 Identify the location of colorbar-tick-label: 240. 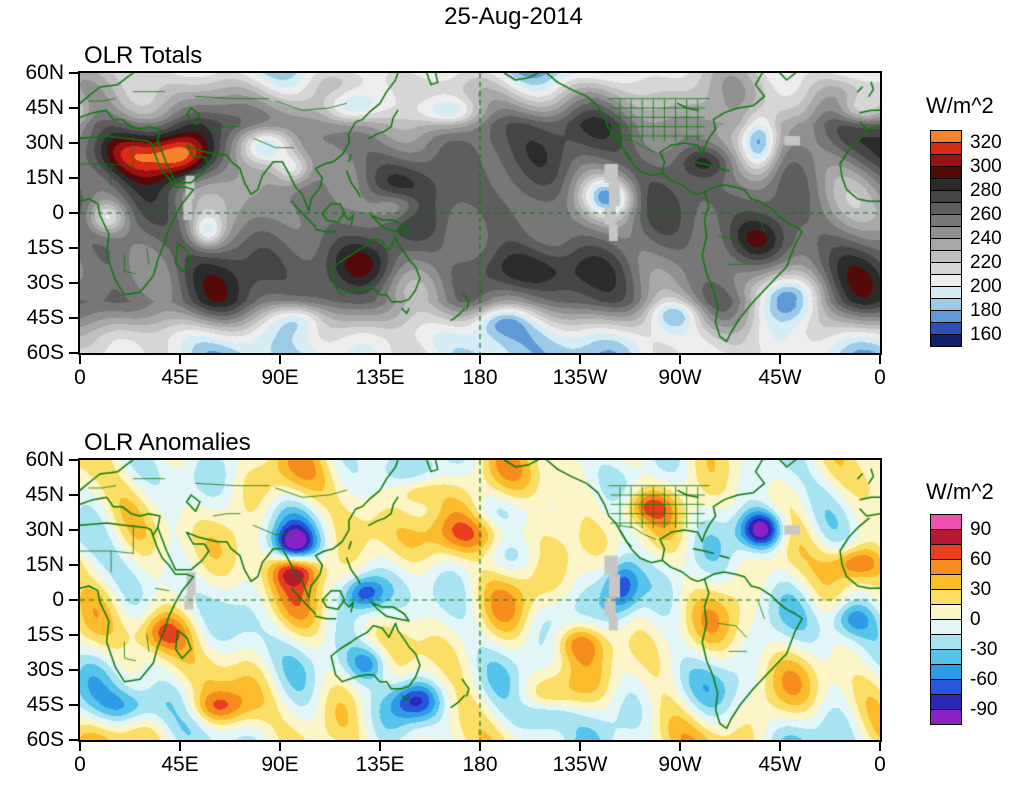
(986, 238).